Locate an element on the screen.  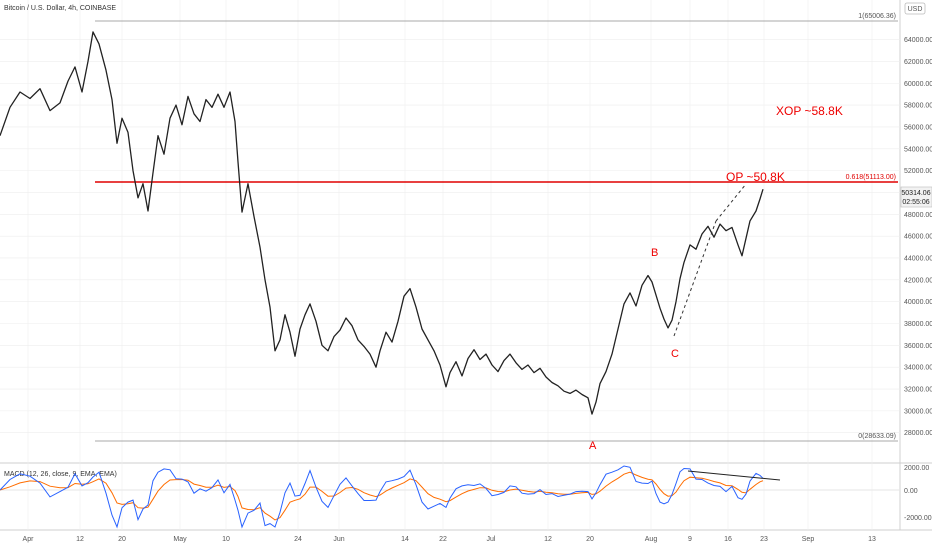
y-tick-label: 56000.00 is located at coordinates (918, 127).